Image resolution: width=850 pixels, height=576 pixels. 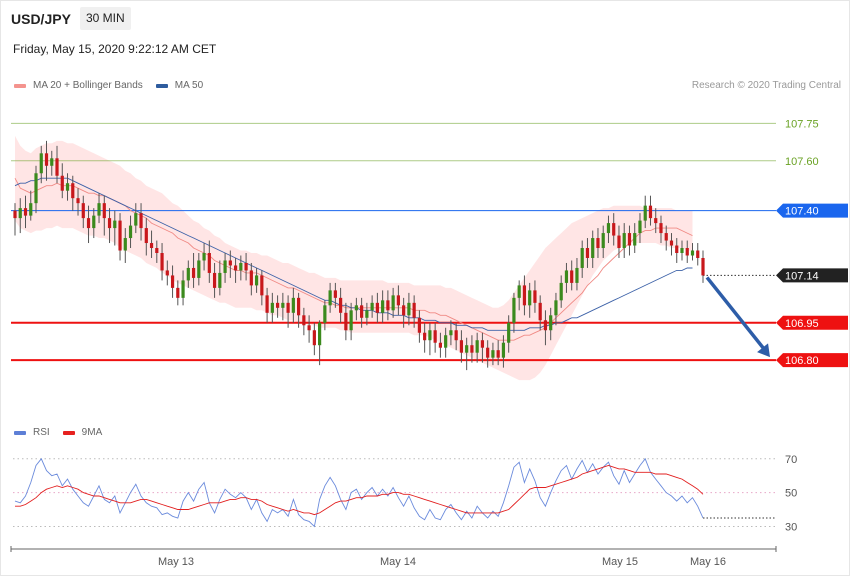 I want to click on forecast-arrow-head, so click(x=763, y=350).